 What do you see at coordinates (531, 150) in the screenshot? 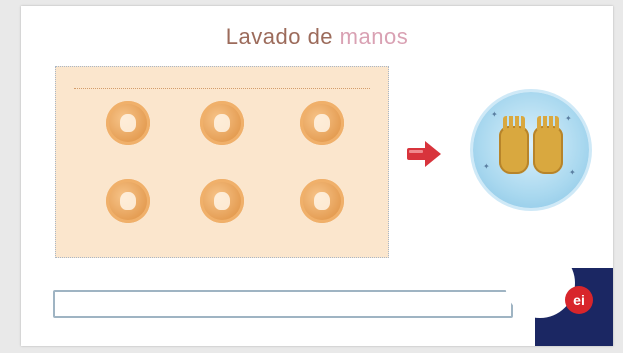
I see `clean-hands-icon: ✦ ✦ ✦ ✦` at bounding box center [531, 150].